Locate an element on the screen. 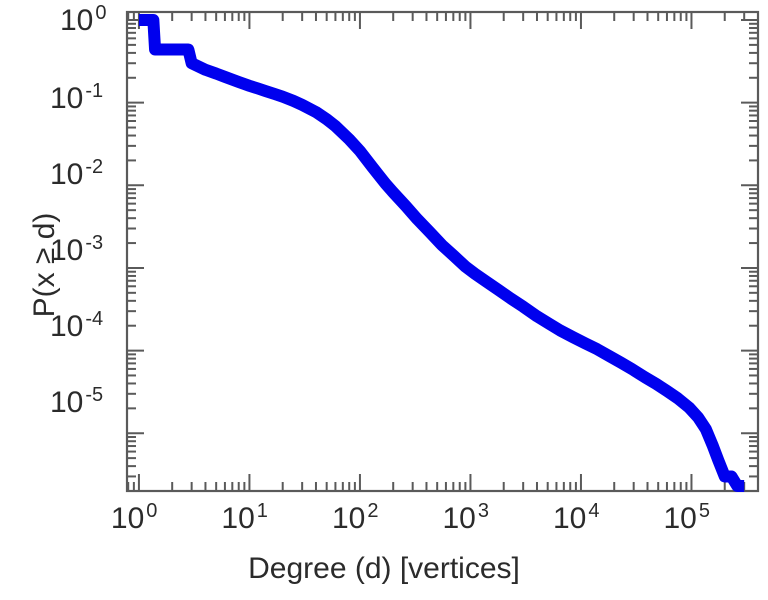 The height and width of the screenshot is (600, 768). x-tick-label: 10 3 is located at coordinates (465, 517).